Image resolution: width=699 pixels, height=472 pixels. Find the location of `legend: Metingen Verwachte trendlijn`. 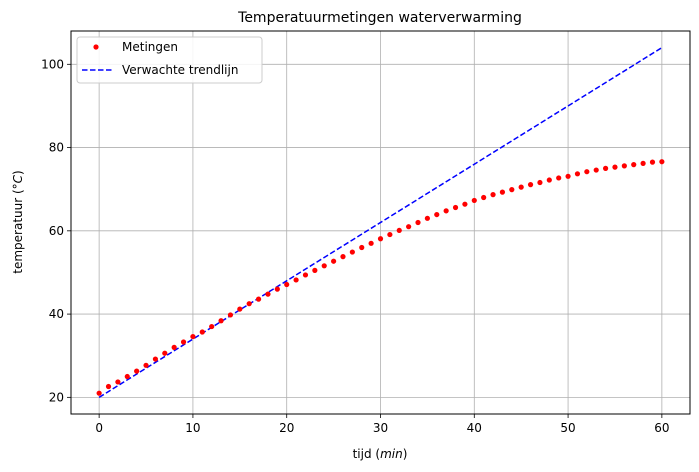

legend: Metingen Verwachte trendlijn is located at coordinates (169, 60).